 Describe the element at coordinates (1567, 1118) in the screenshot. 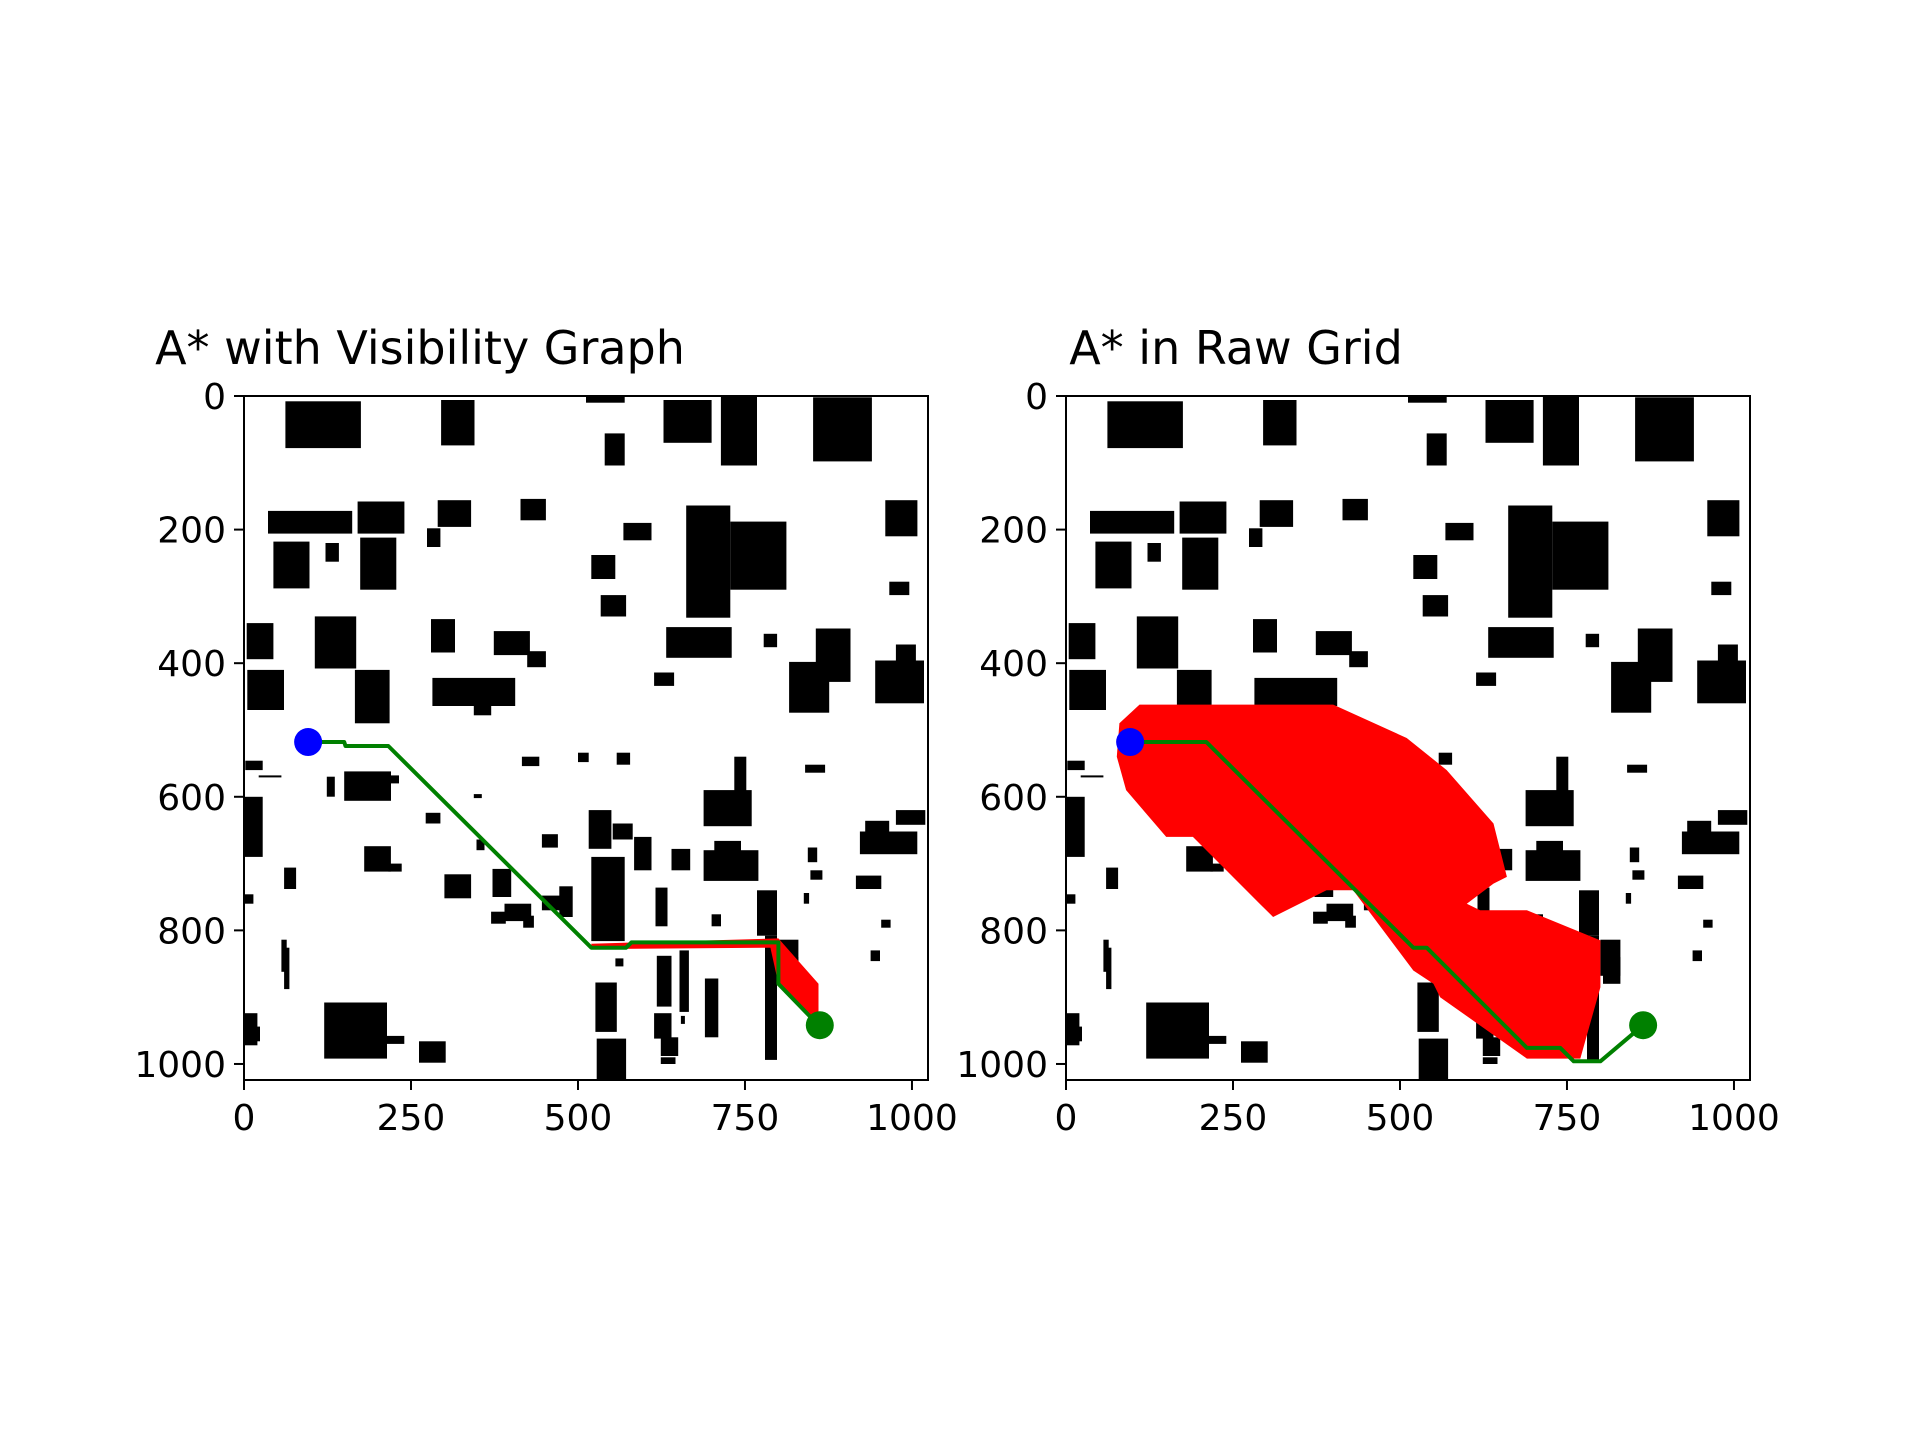

I see `x-tick-label: 750` at that location.